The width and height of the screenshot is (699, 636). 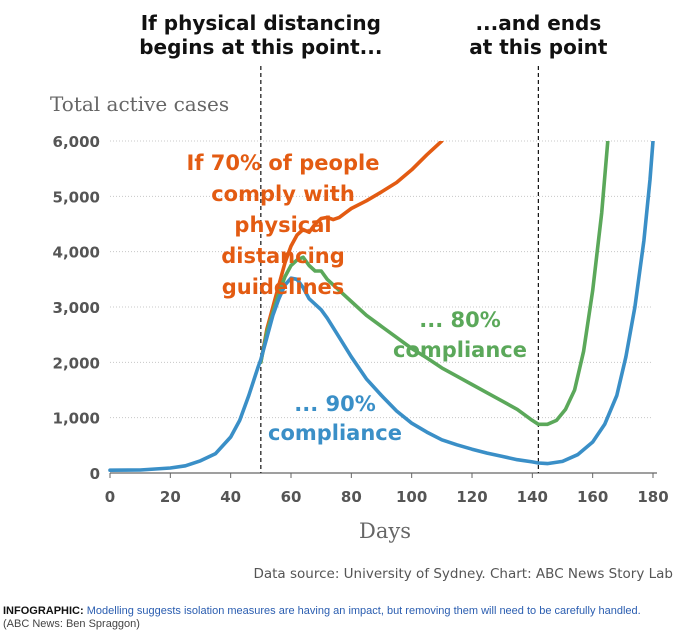 What do you see at coordinates (43, 611) in the screenshot?
I see `caption-label: INFOGRAPHIC:` at bounding box center [43, 611].